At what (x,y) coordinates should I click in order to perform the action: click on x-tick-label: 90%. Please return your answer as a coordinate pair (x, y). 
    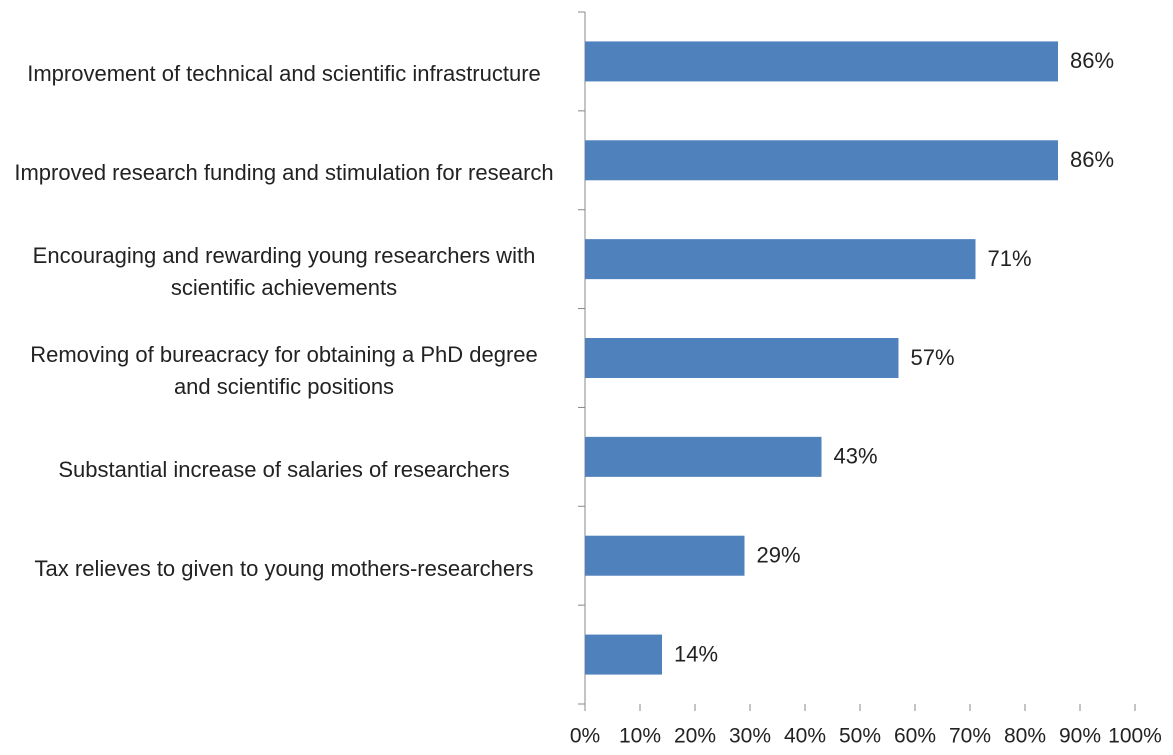
    Looking at the image, I should click on (1080, 736).